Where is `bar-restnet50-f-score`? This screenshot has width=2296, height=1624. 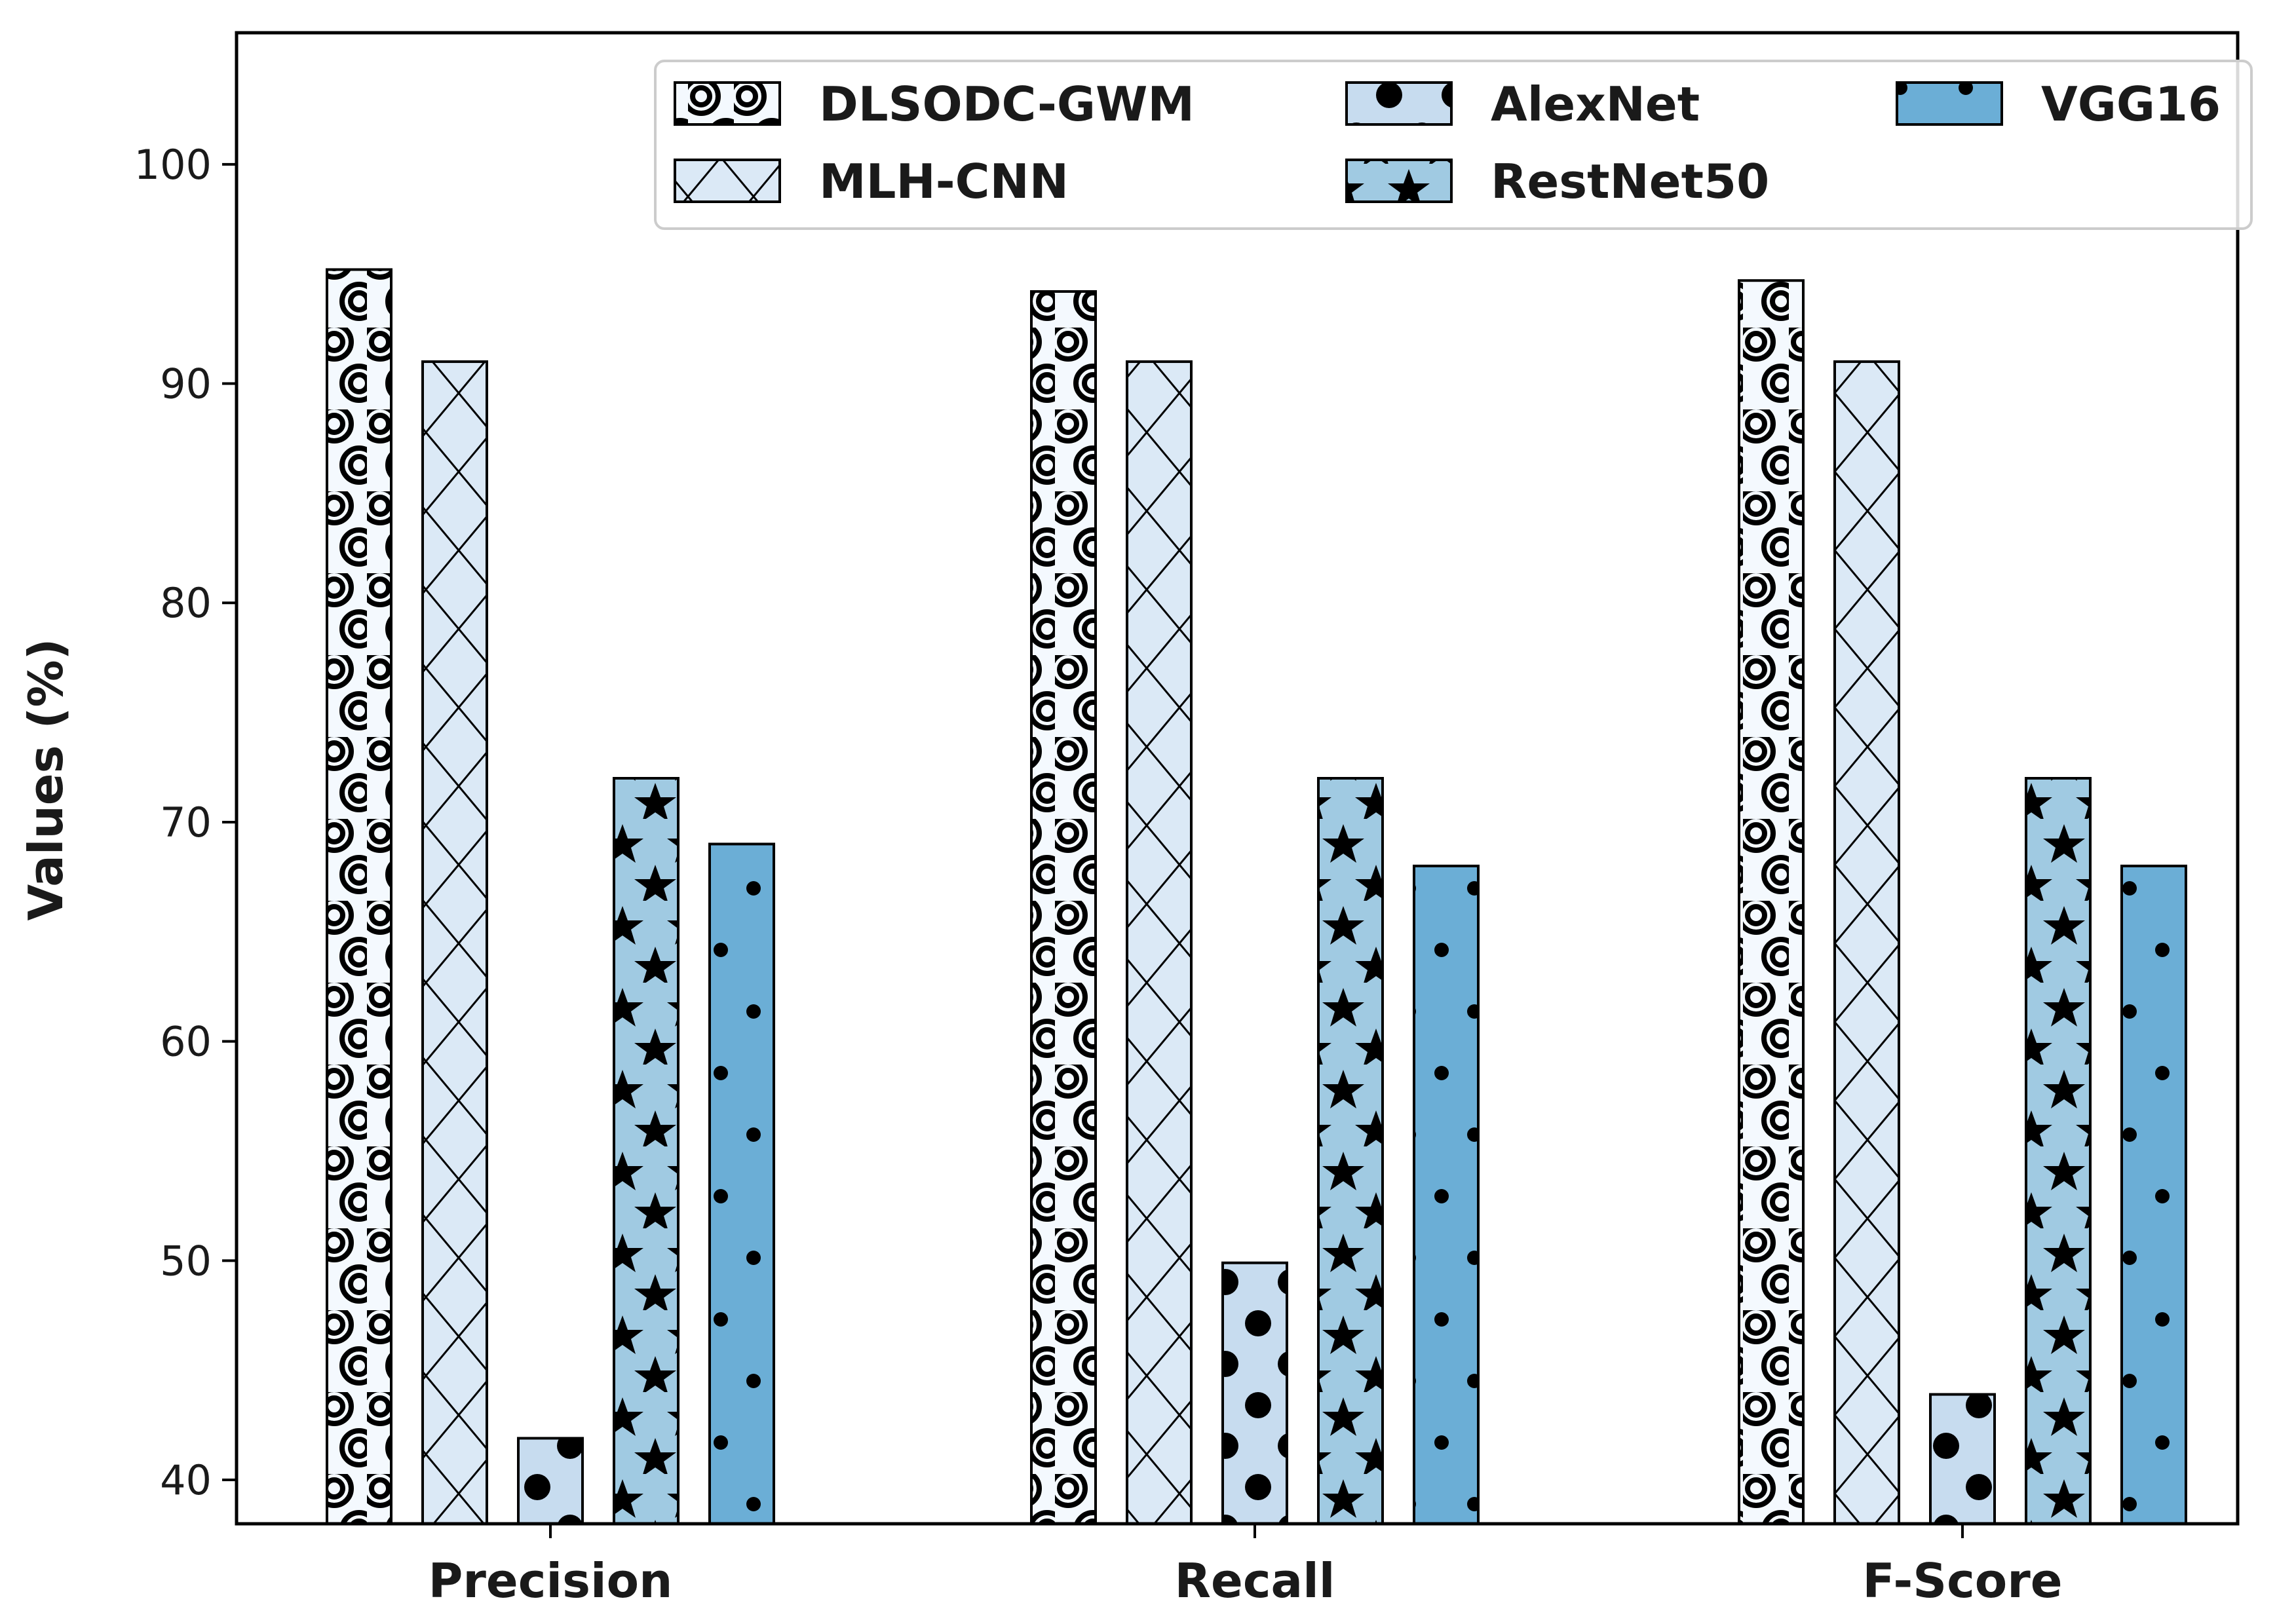
bar-restnet50-f-score is located at coordinates (2058, 1151).